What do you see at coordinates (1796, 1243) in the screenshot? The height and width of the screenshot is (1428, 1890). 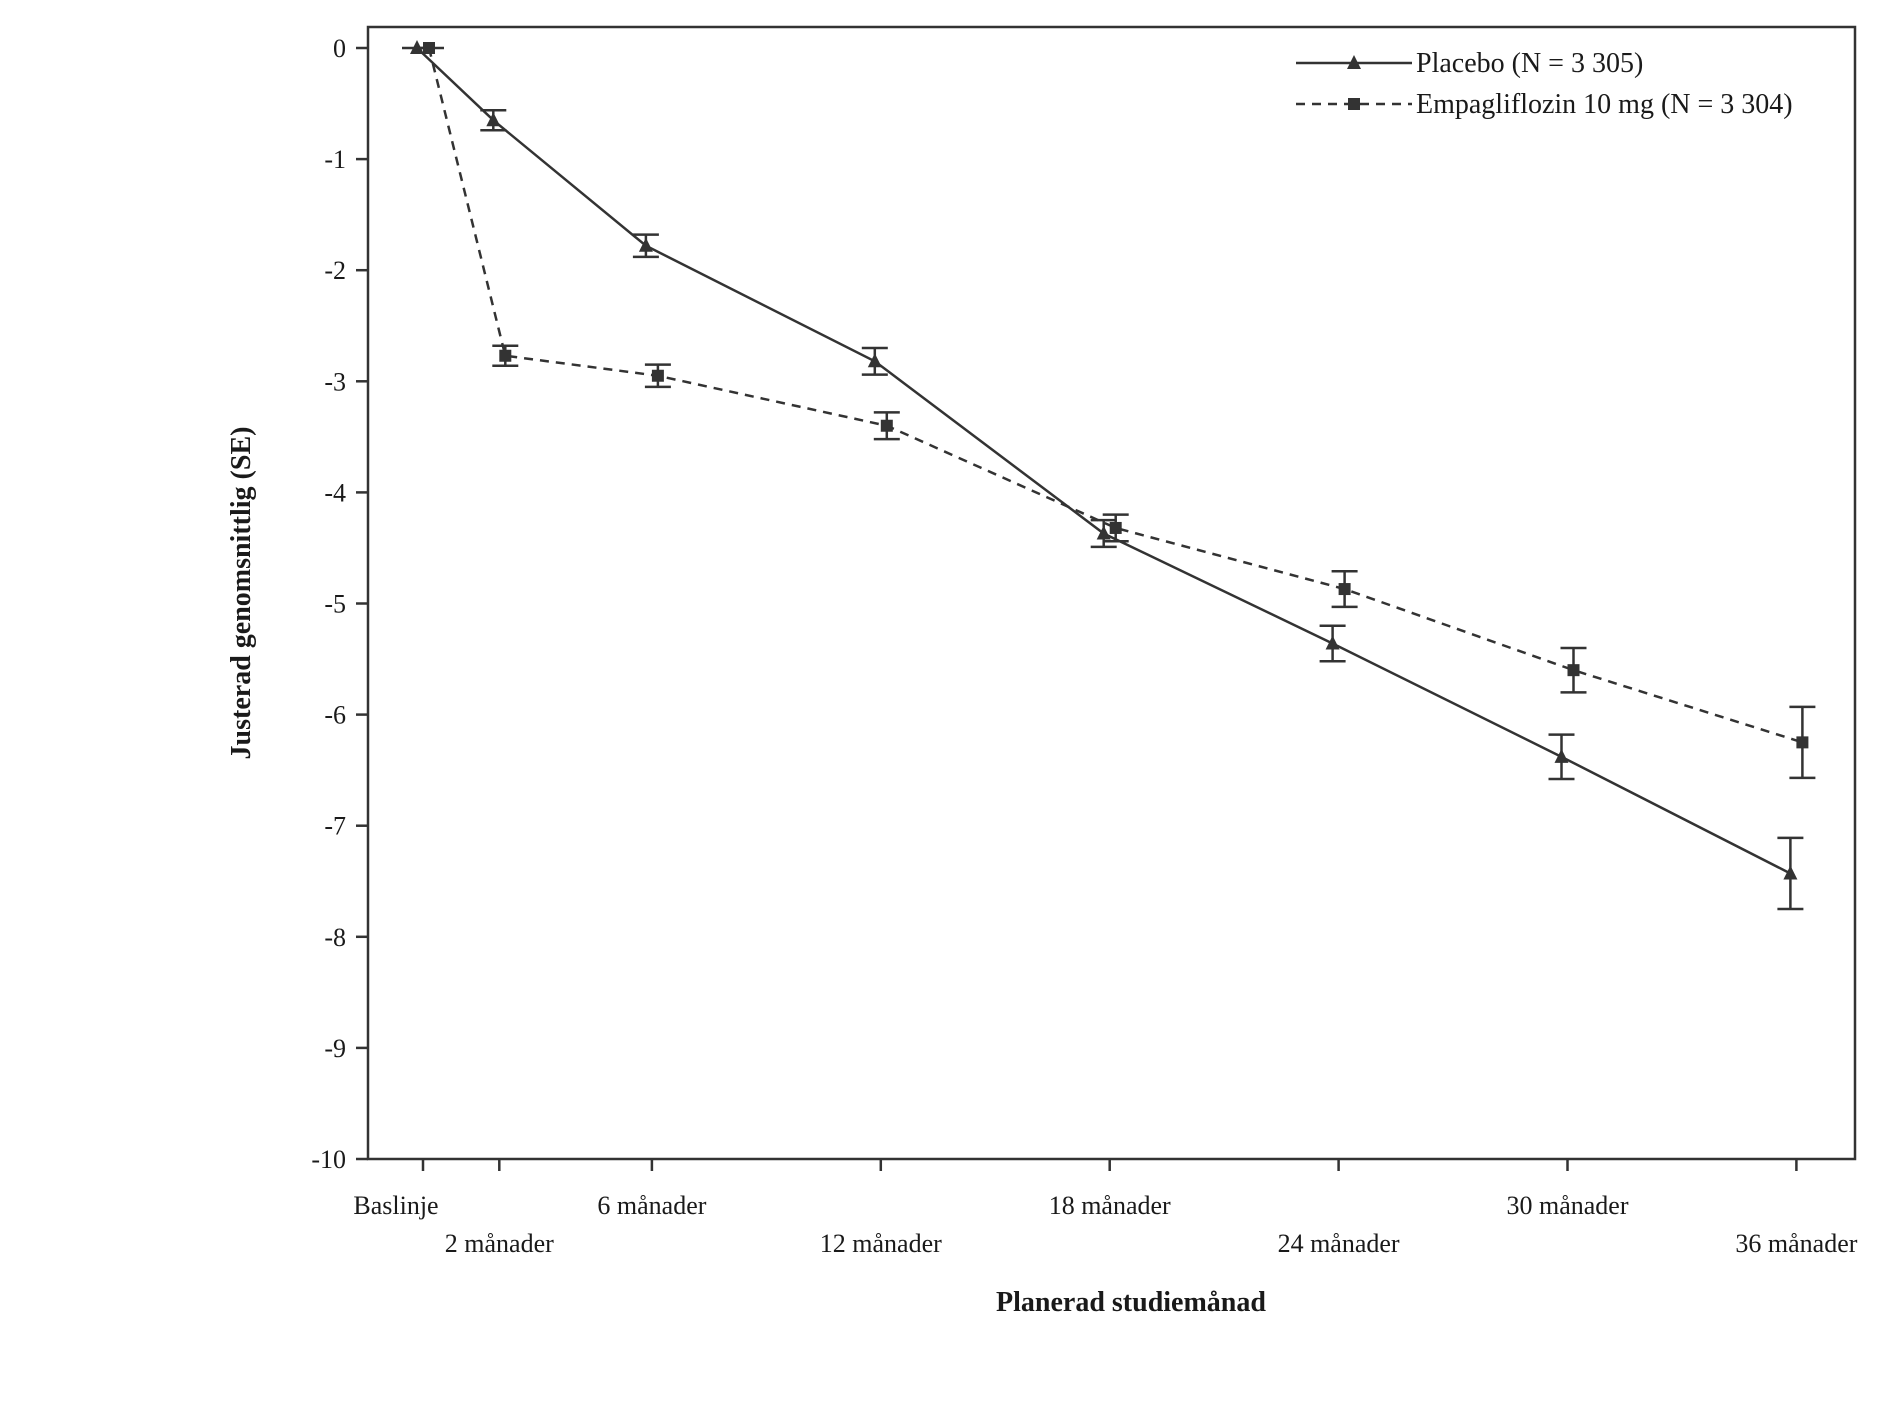 I see `x-tick-label: 36 månader` at bounding box center [1796, 1243].